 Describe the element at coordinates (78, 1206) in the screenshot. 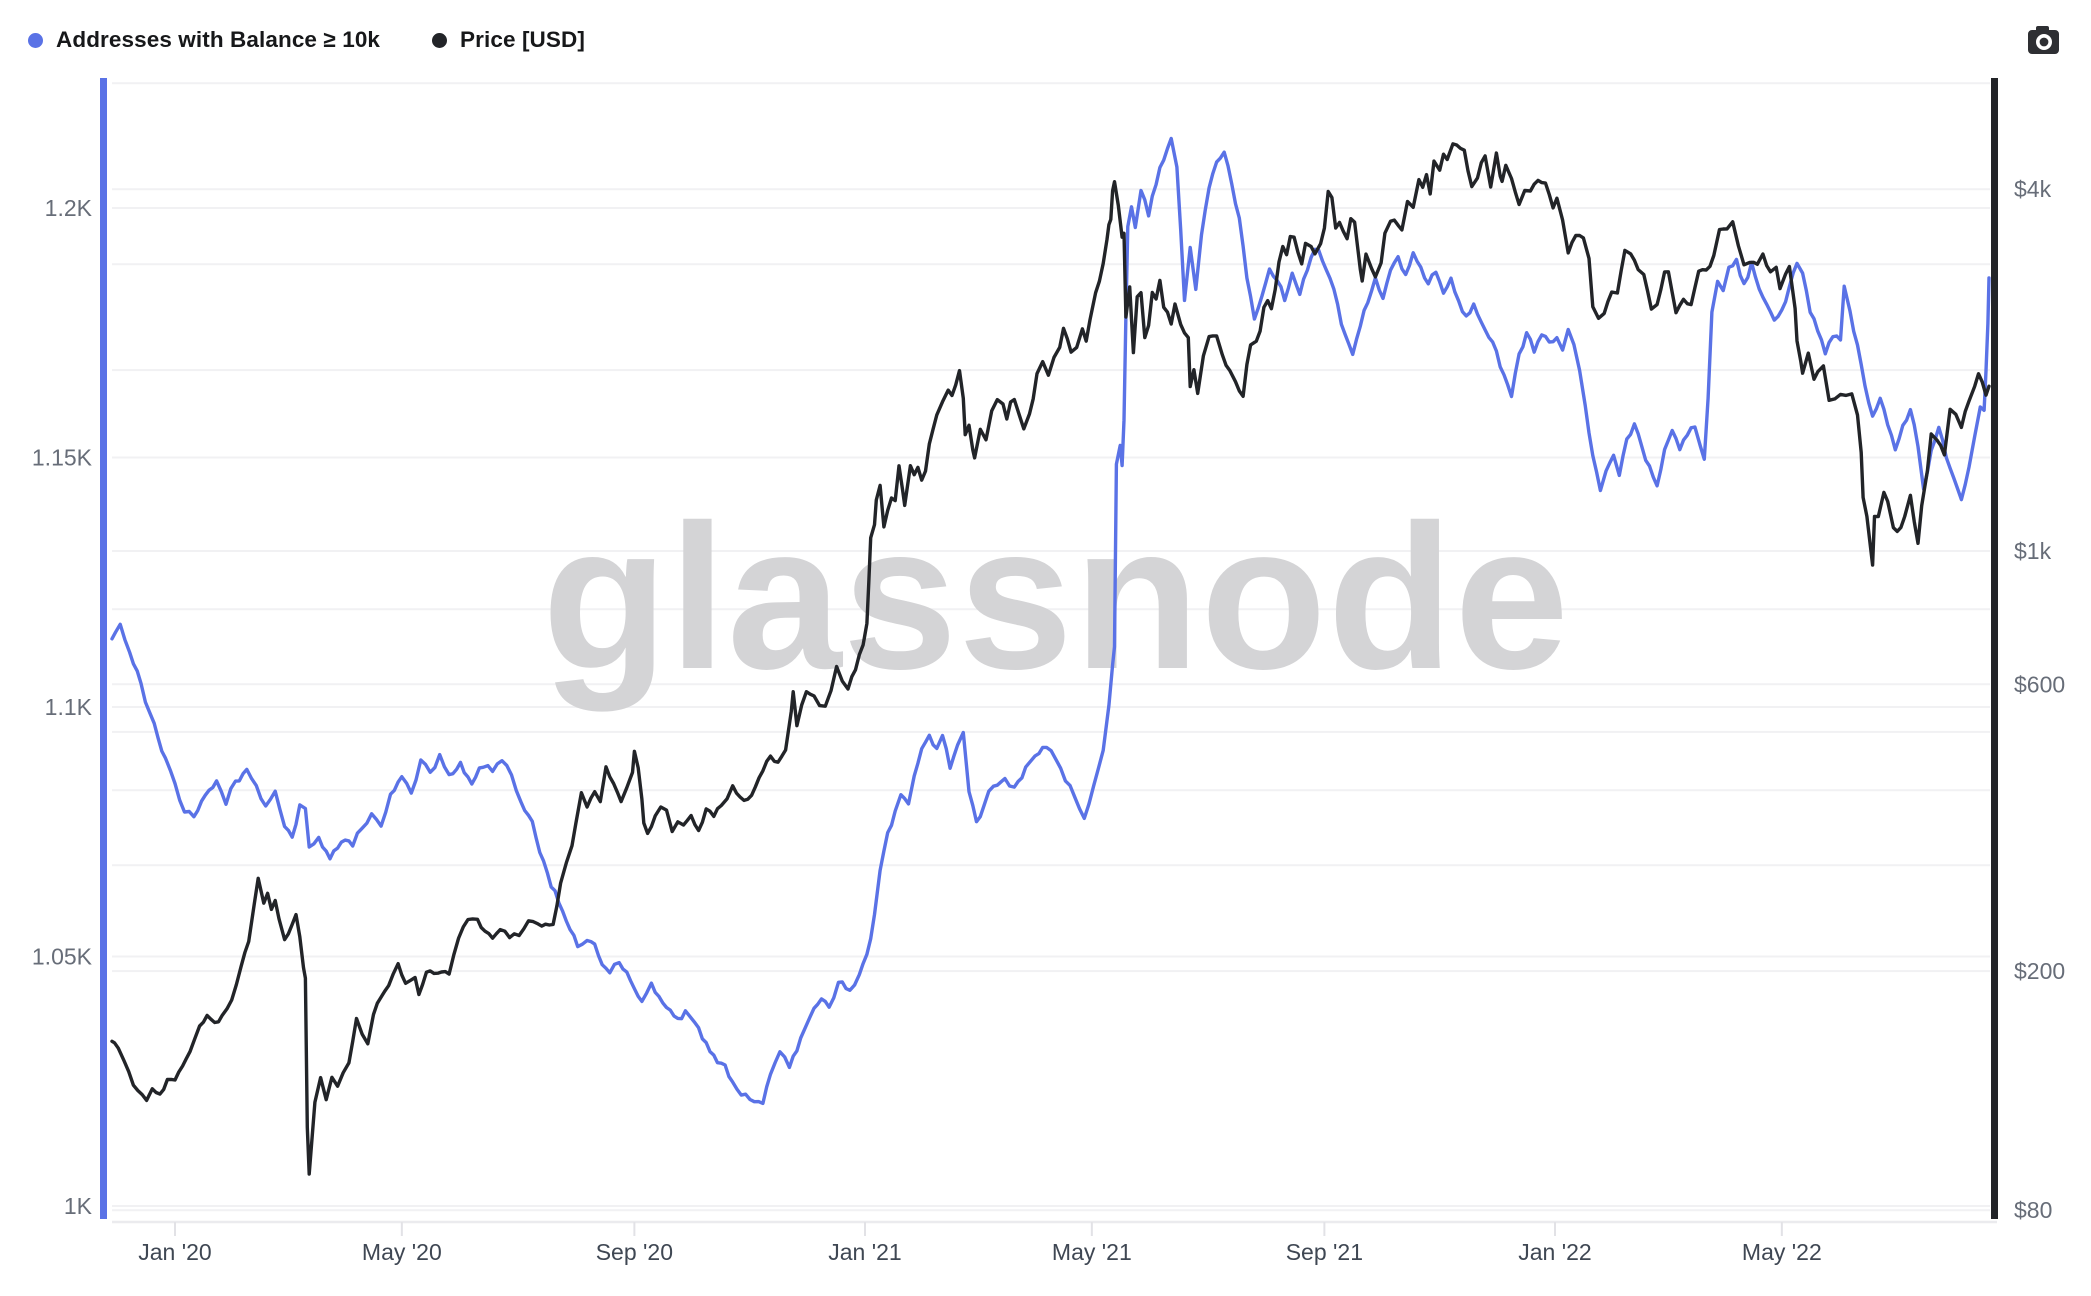

I see `left-axis-tick-label: 1K` at that location.